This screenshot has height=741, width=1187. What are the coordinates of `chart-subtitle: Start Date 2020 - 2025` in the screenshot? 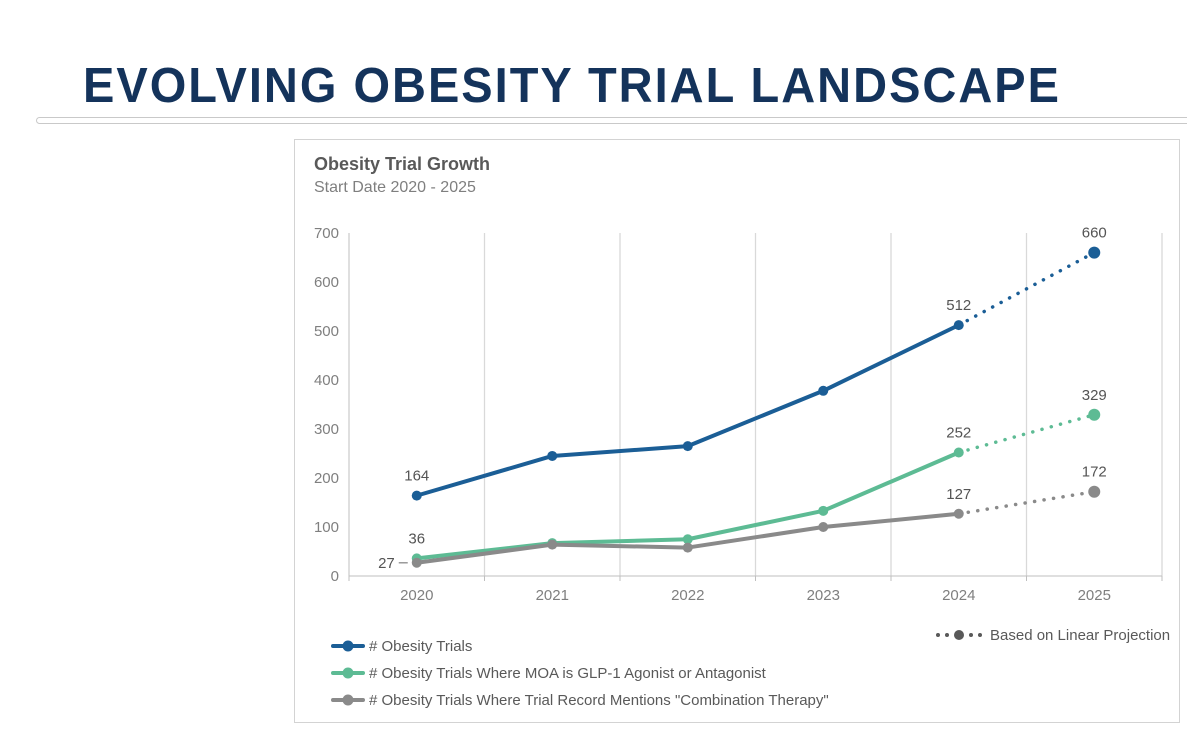 It's located at (395, 187).